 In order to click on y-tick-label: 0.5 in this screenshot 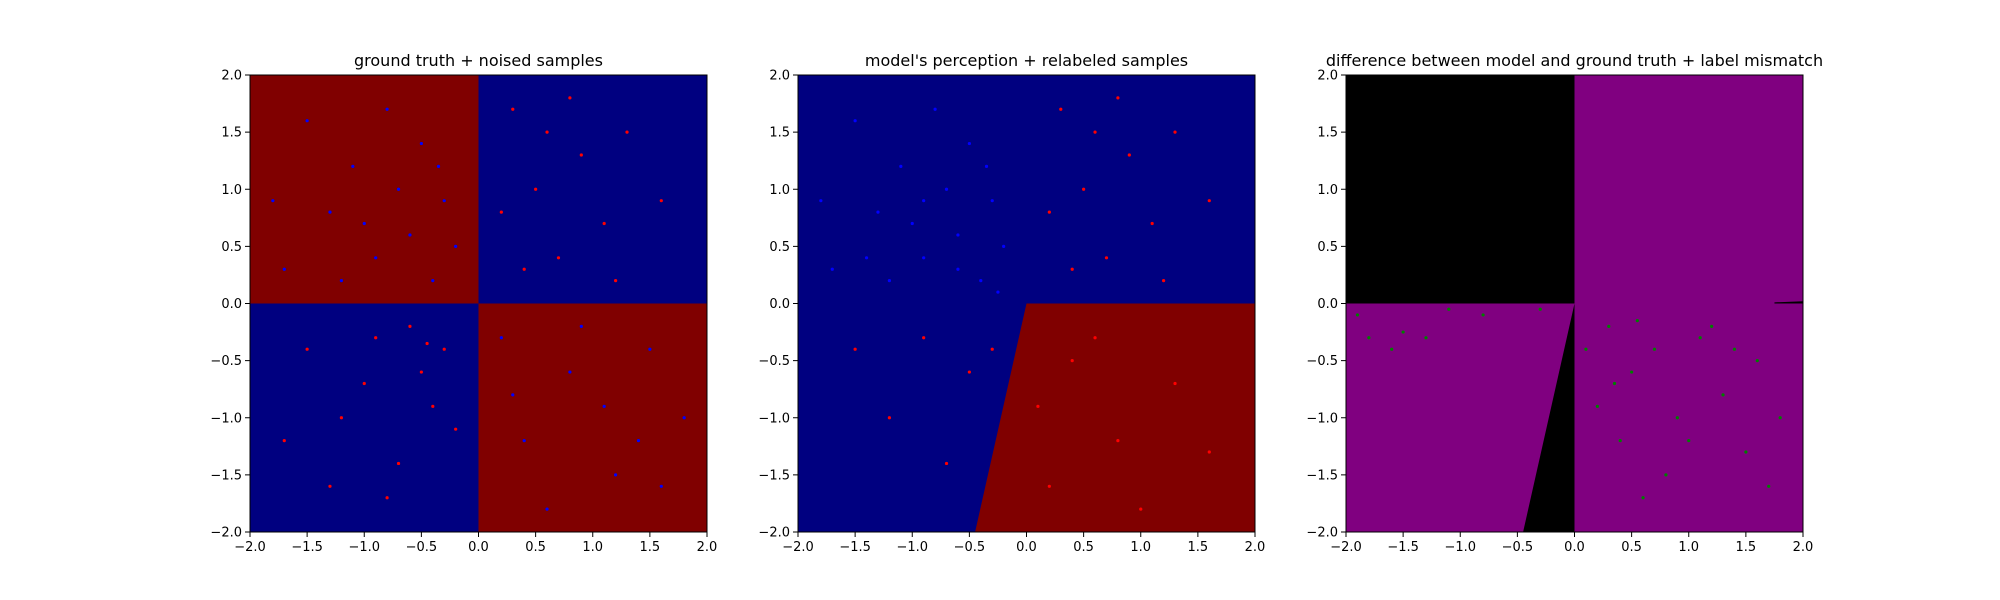, I will do `click(779, 247)`.